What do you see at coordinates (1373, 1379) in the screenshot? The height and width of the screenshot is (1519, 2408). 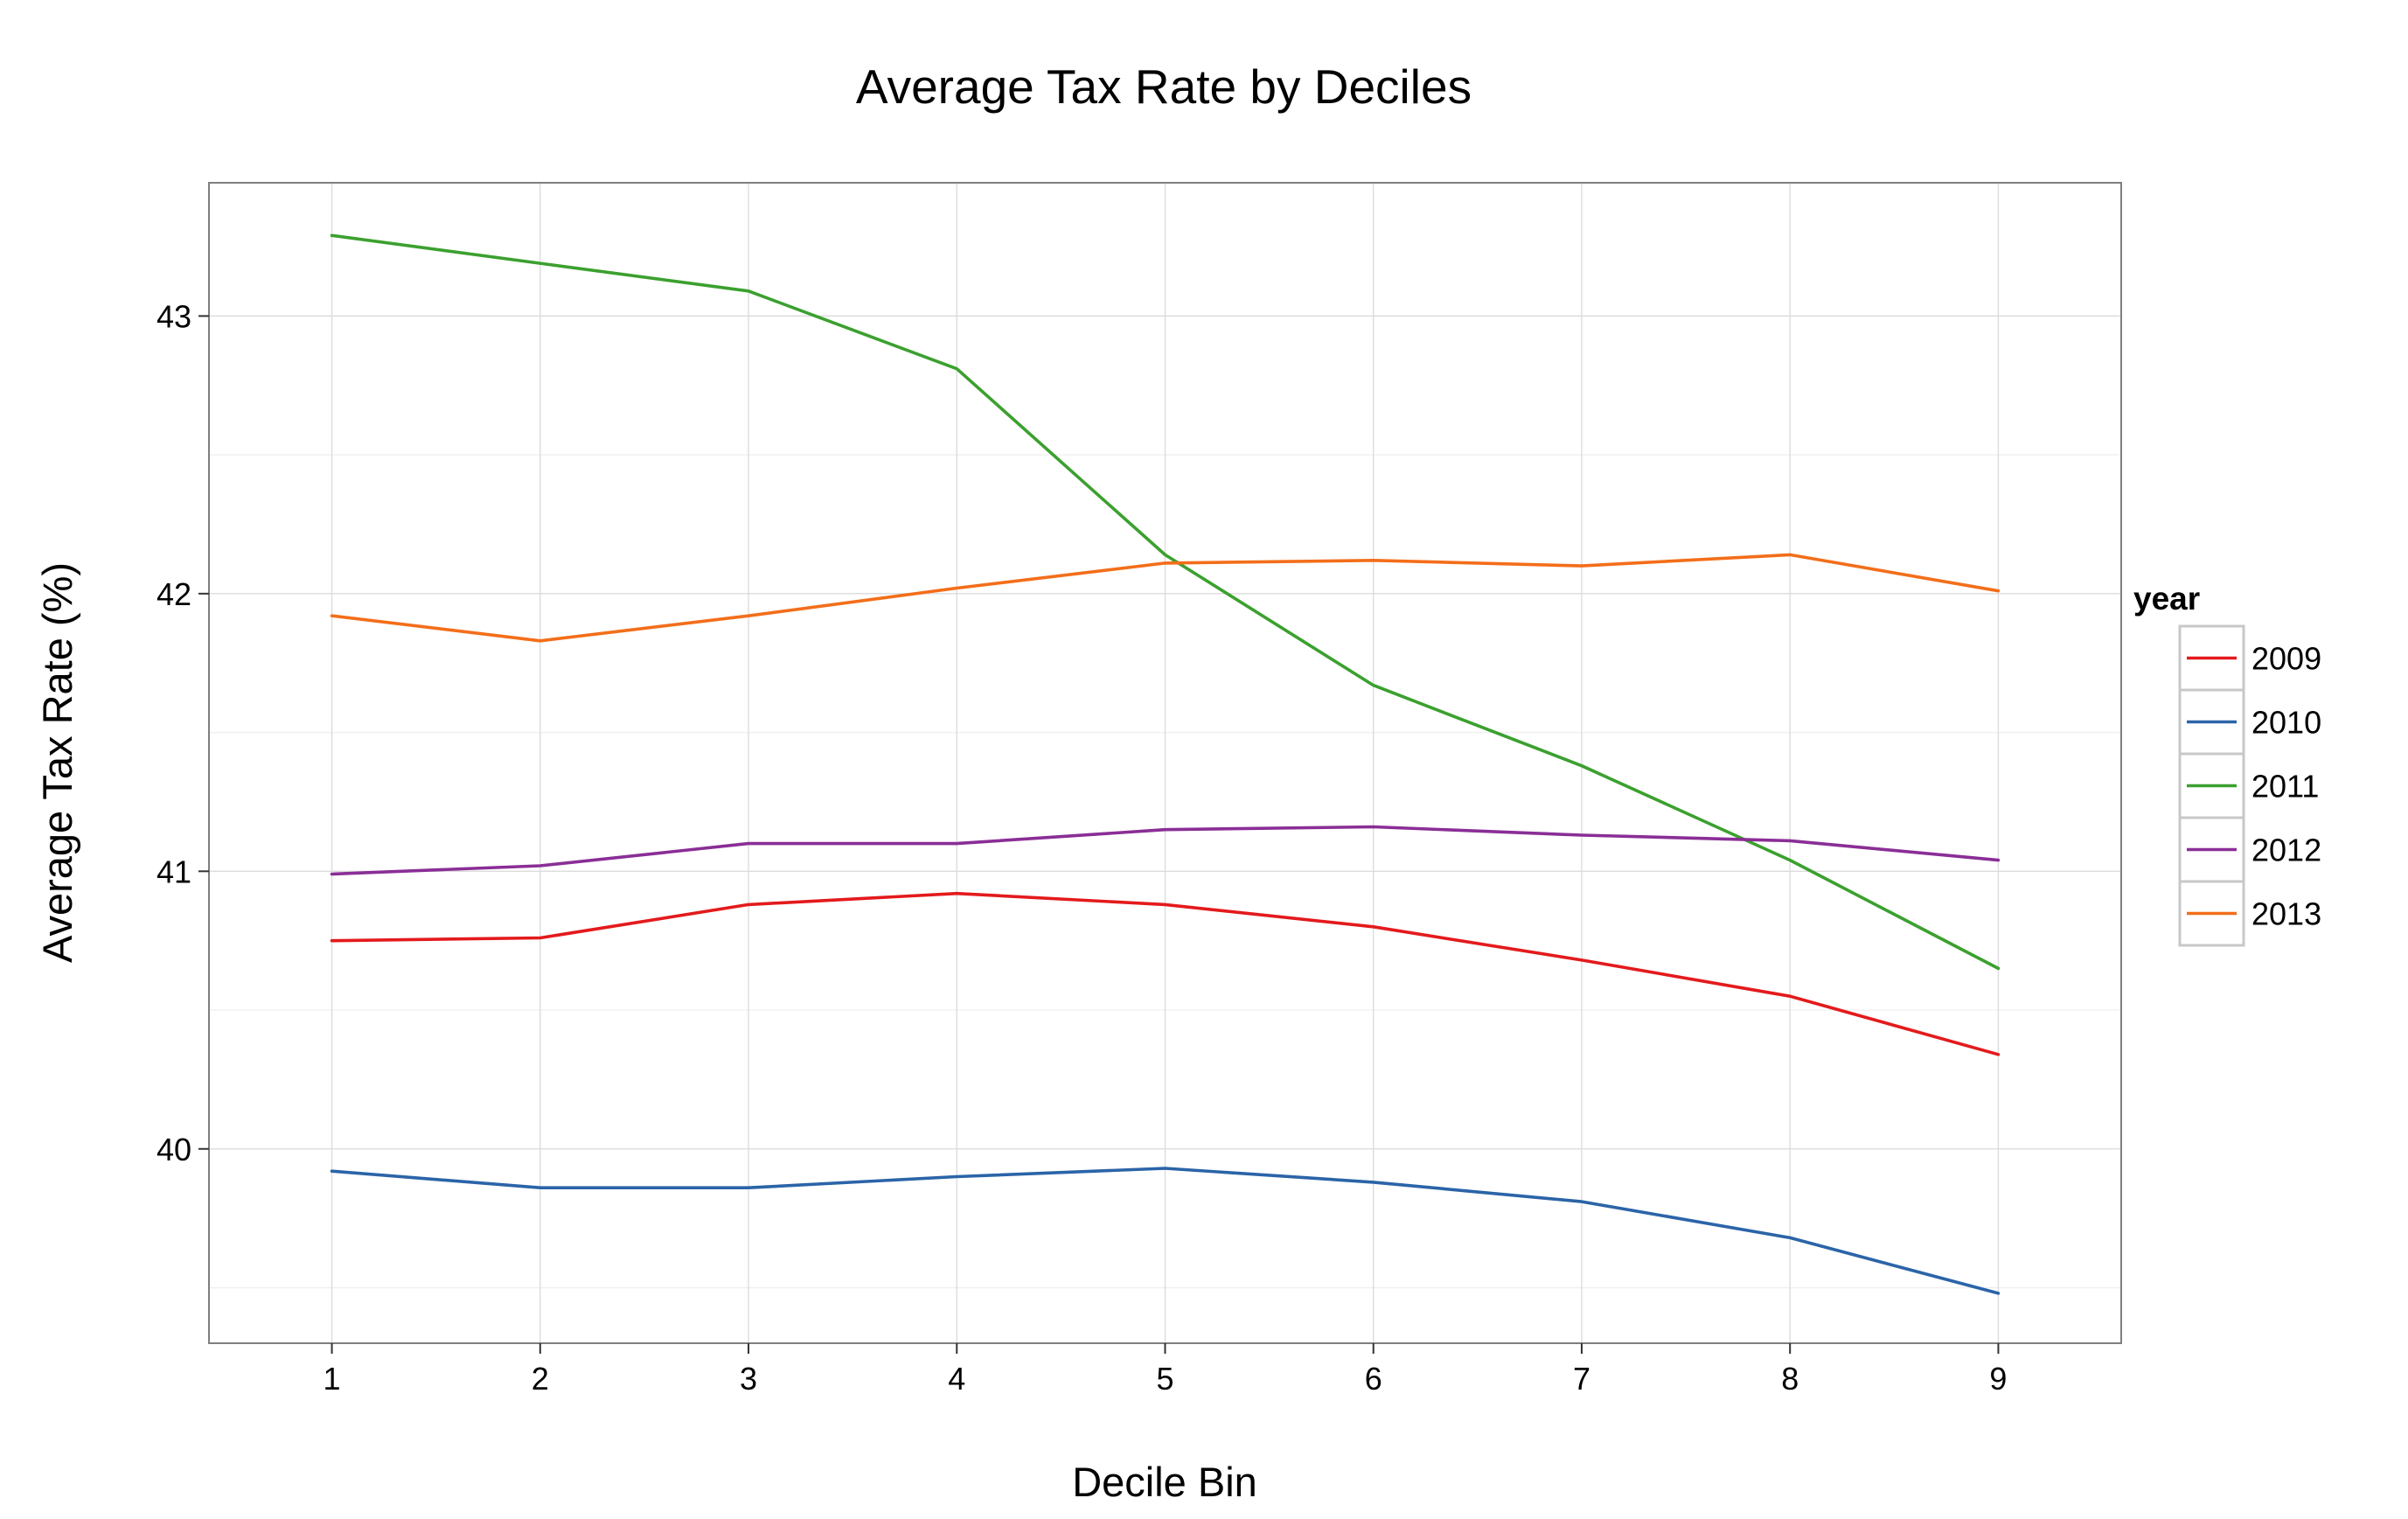 I see `x-tick-label: 6` at bounding box center [1373, 1379].